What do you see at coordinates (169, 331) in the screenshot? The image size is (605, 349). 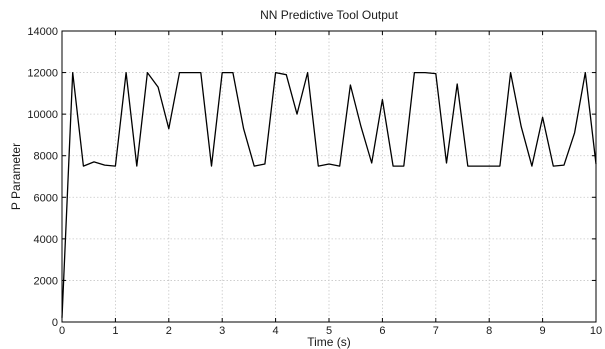 I see `x-tick-label: 2` at bounding box center [169, 331].